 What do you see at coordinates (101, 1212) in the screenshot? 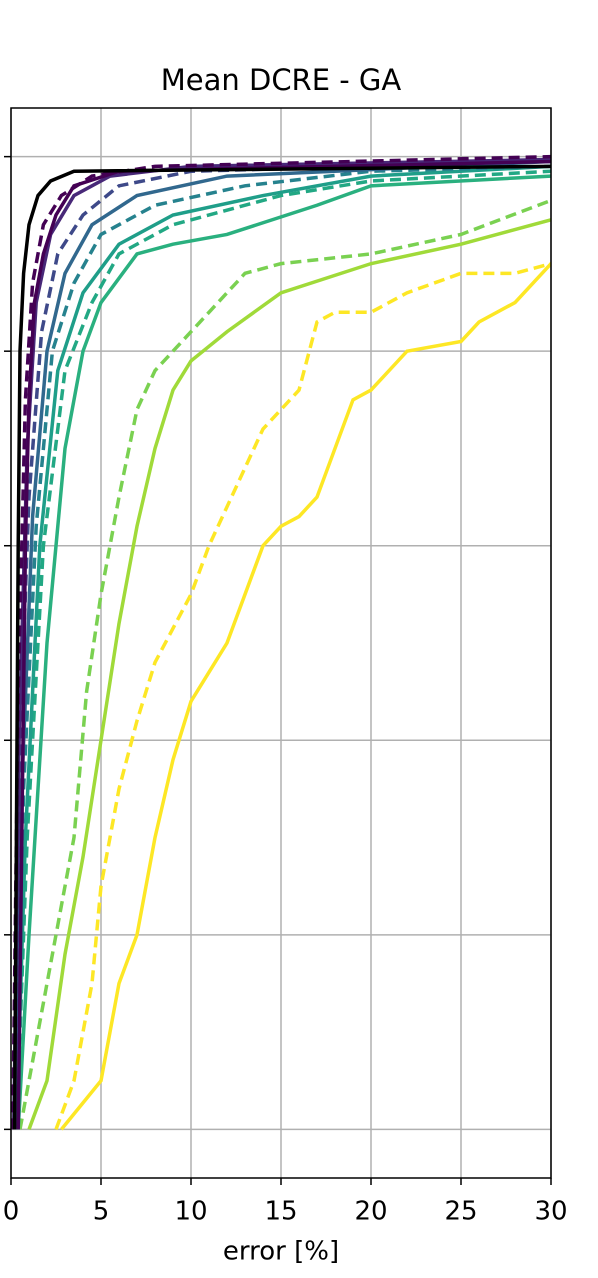
I see `x-tick-label: 5` at bounding box center [101, 1212].